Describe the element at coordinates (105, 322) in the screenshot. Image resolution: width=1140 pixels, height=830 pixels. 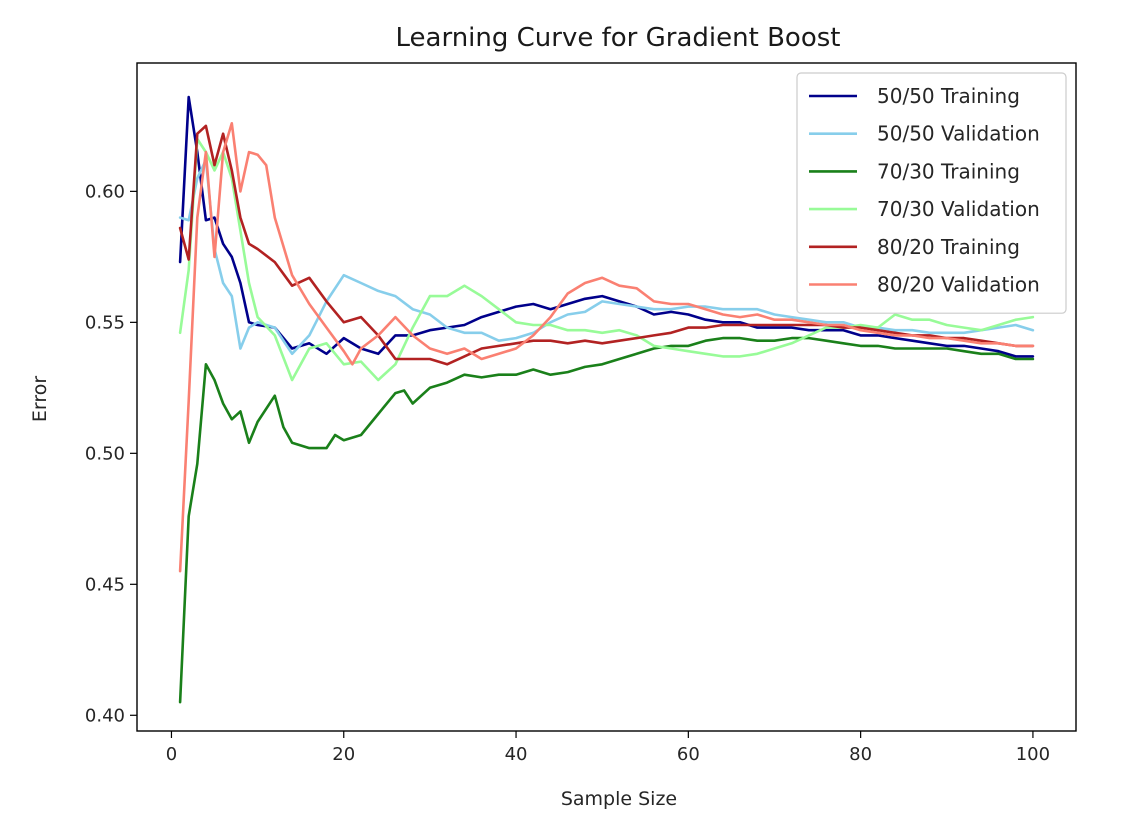
I see `y-tick-label: 0.55` at that location.